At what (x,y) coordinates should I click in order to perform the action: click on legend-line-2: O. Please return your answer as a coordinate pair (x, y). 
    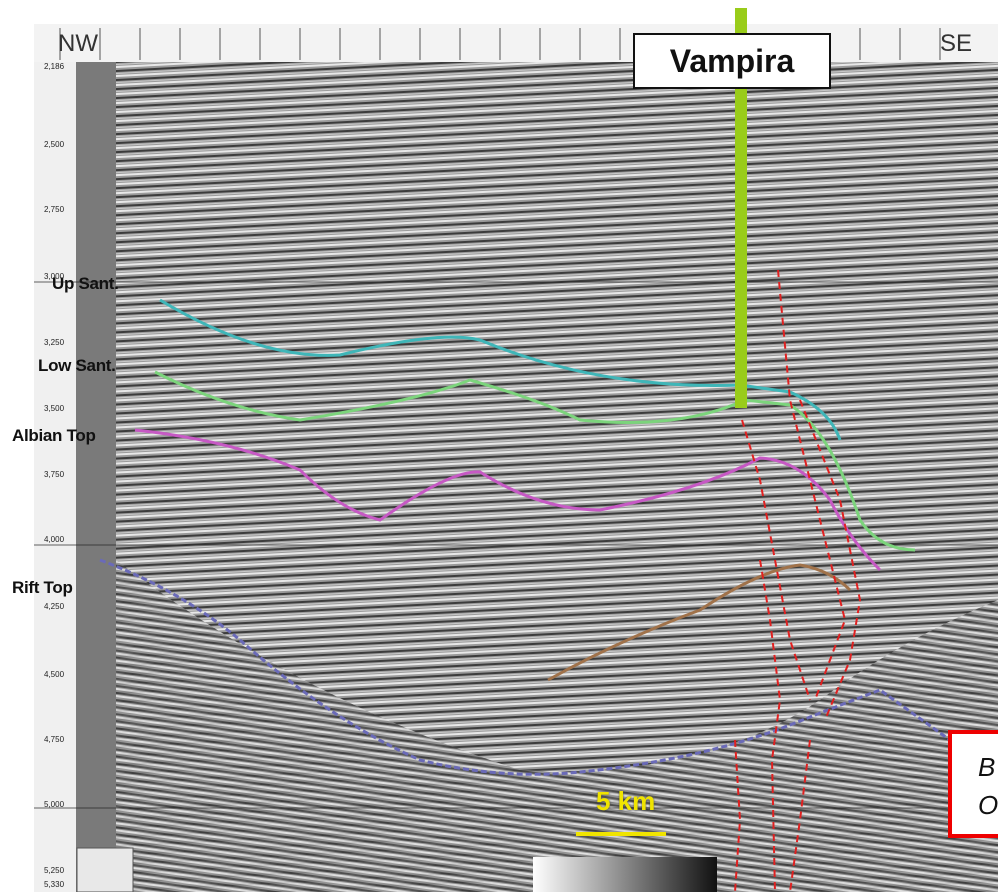
    Looking at the image, I should click on (988, 805).